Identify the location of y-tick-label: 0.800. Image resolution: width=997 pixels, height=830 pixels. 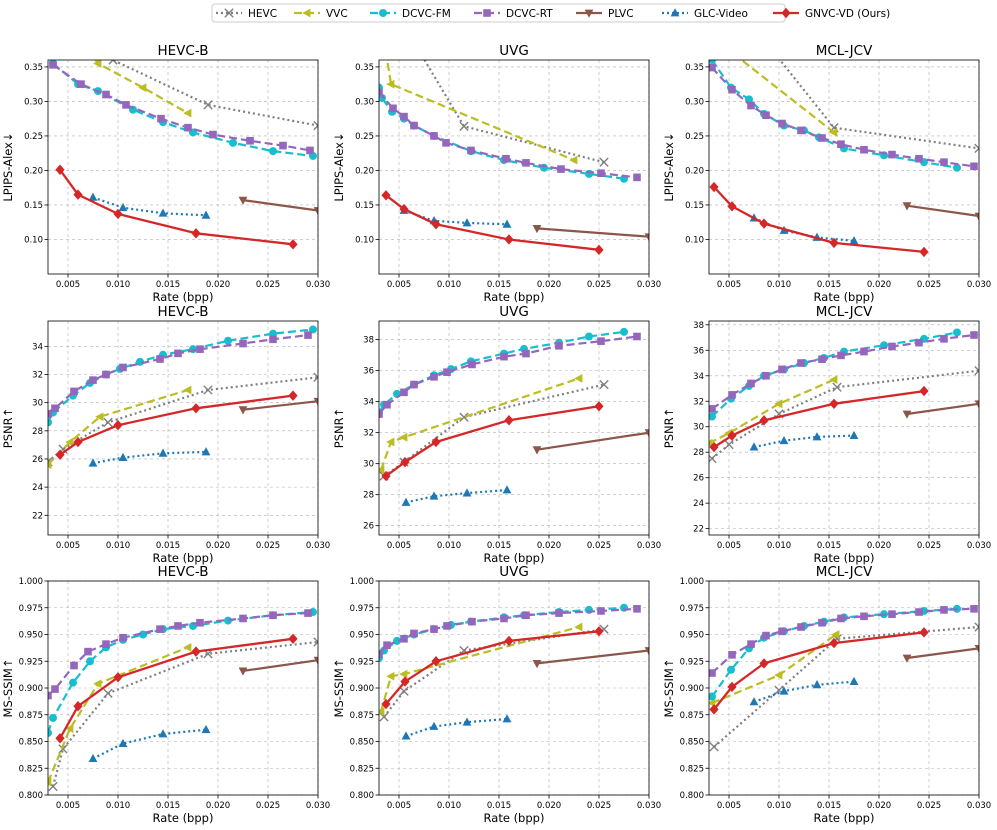
(31, 796).